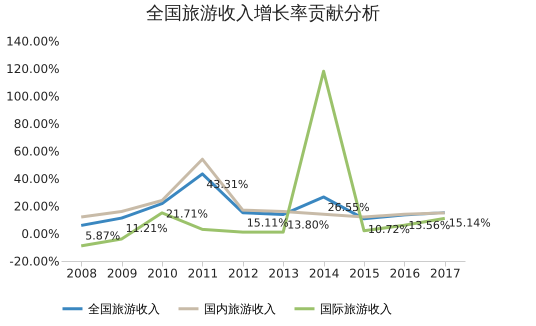  What do you see at coordinates (34, 261) in the screenshot?
I see `y-tick-label: -20.00%` at bounding box center [34, 261].